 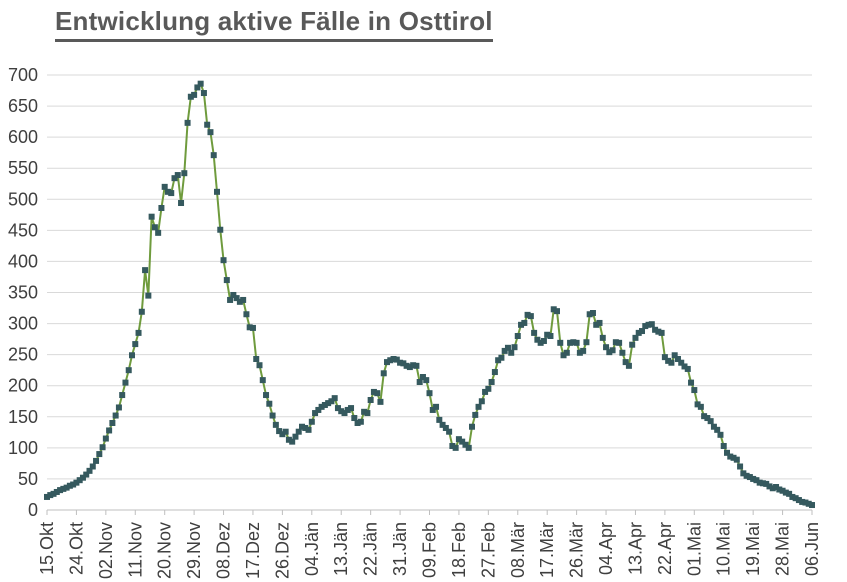 What do you see at coordinates (547, 550) in the screenshot?
I see `x-tick-label: 17.Mär` at bounding box center [547, 550].